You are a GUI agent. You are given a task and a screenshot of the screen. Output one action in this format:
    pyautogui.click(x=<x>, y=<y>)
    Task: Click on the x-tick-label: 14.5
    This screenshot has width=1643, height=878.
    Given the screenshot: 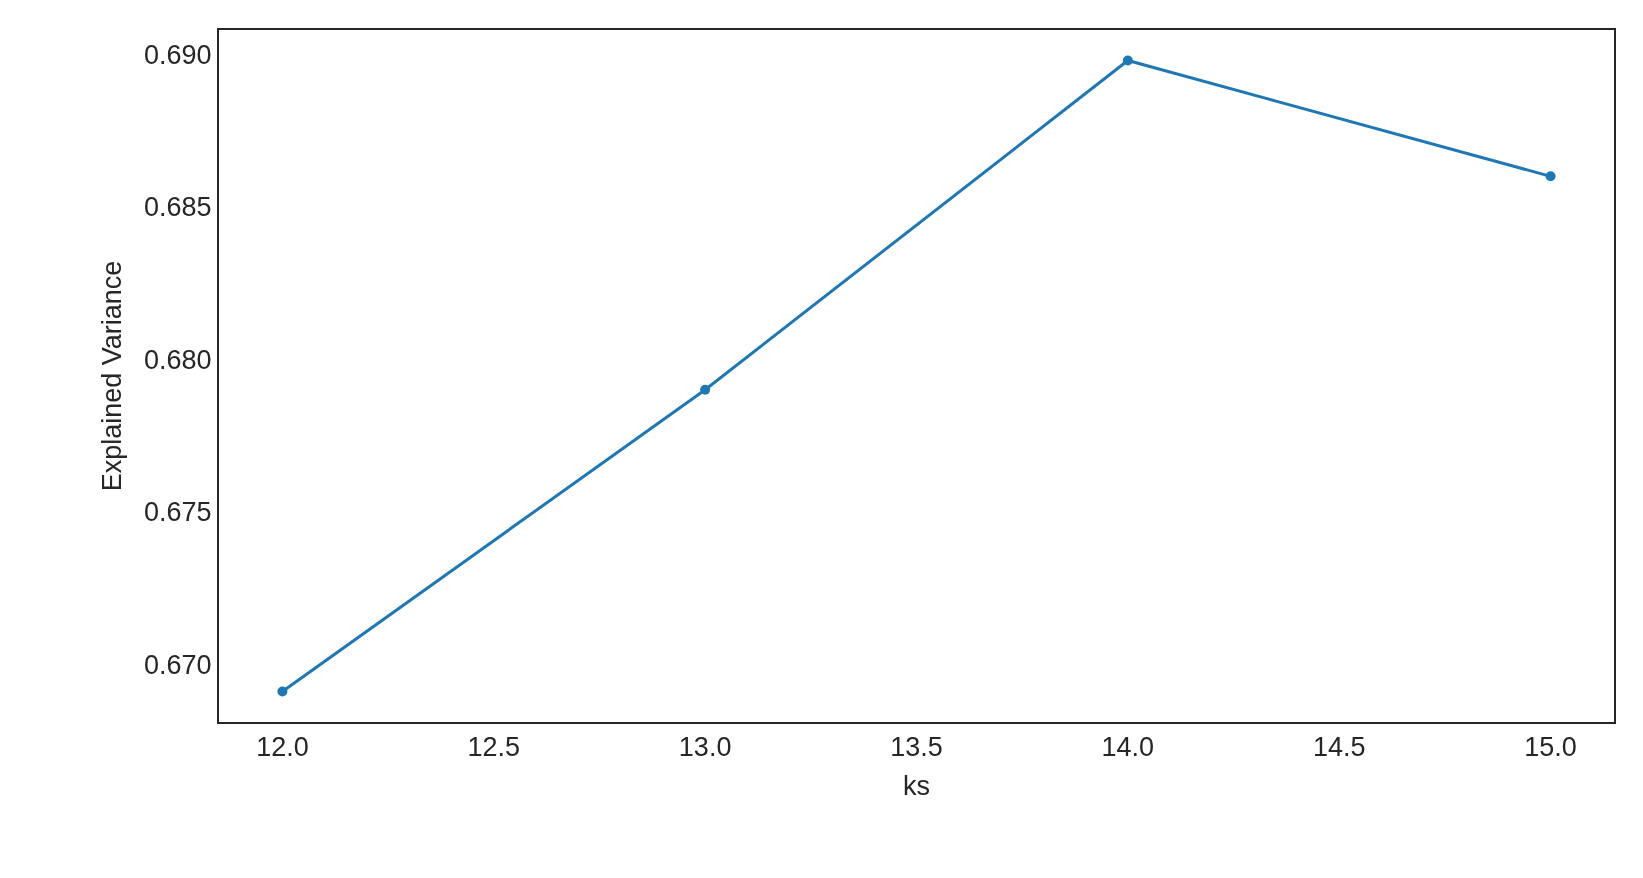 What is the action you would take?
    pyautogui.click(x=1339, y=747)
    